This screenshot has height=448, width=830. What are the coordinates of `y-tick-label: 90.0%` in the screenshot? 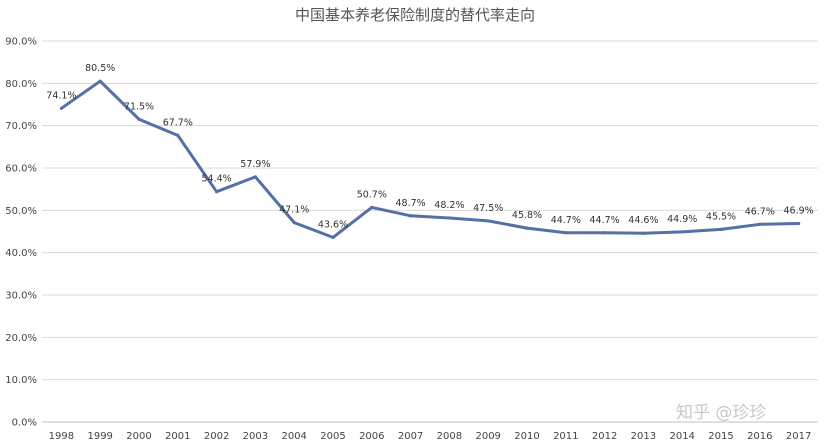 It's located at (21, 42).